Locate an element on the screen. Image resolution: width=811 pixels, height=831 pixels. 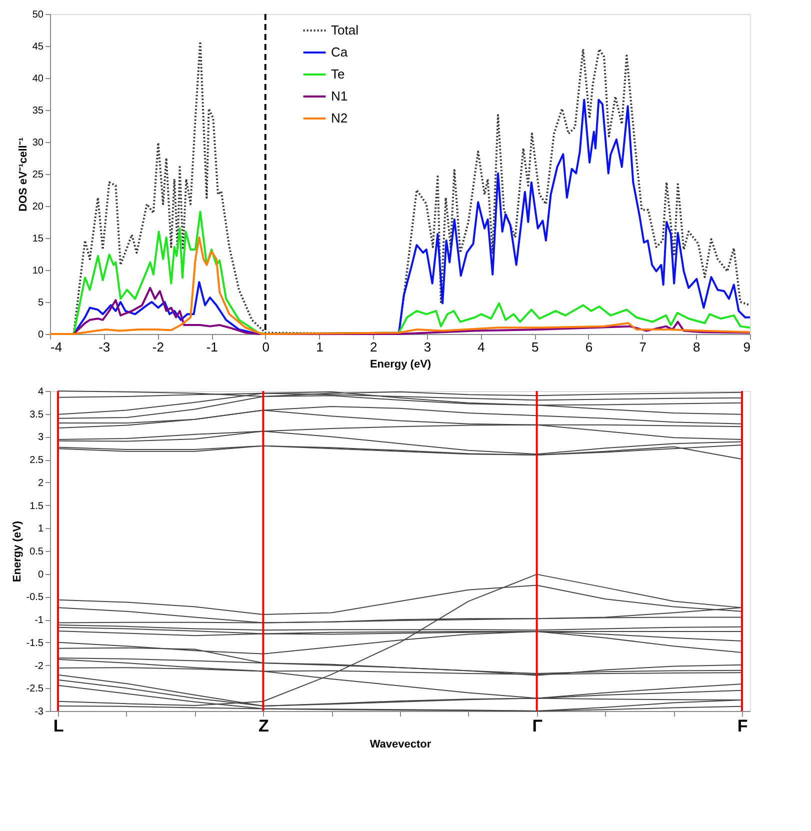
y-tick-label: 2 is located at coordinates (41, 483).